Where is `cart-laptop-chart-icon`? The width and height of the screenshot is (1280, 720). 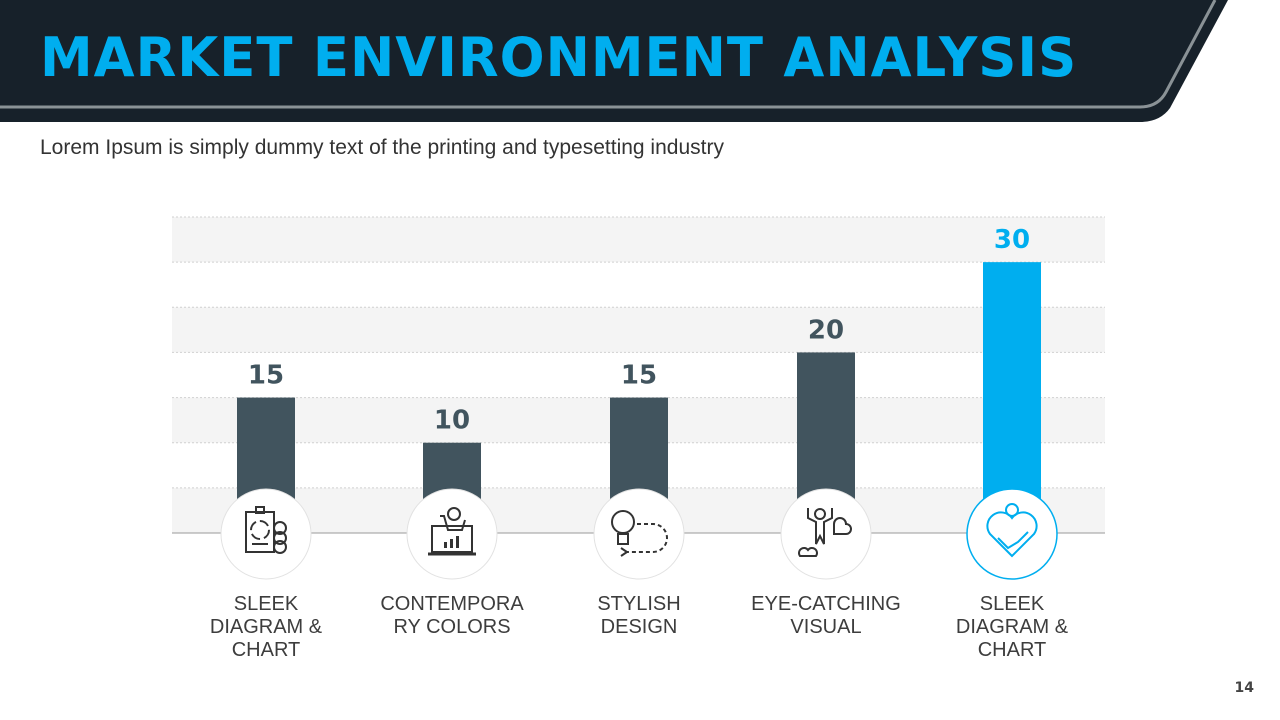
cart-laptop-chart-icon is located at coordinates (452, 531).